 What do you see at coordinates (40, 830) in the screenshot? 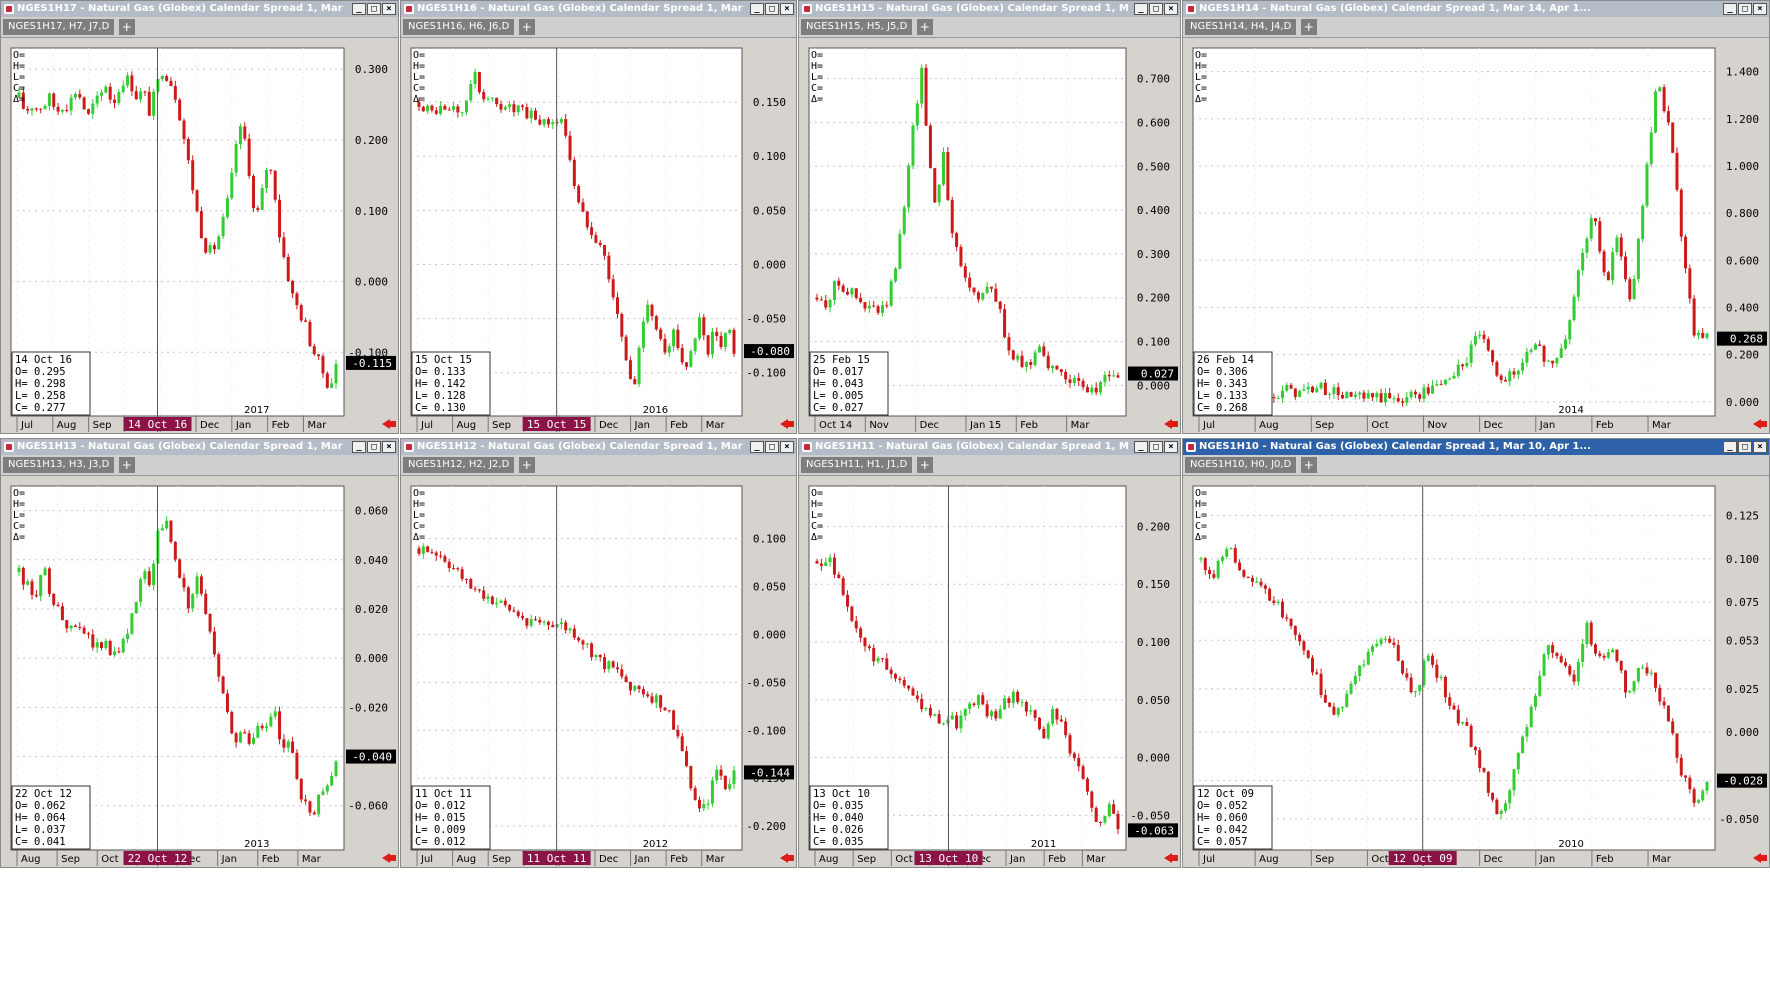
I see `info-l: L= 0.037` at bounding box center [40, 830].